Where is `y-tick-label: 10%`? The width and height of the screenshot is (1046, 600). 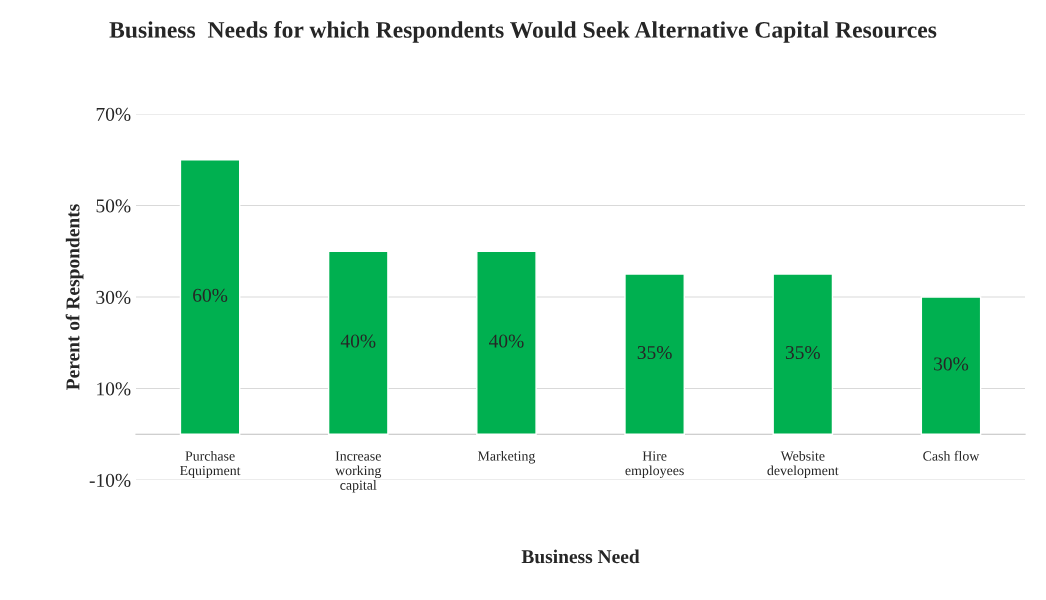
y-tick-label: 10% is located at coordinates (114, 389).